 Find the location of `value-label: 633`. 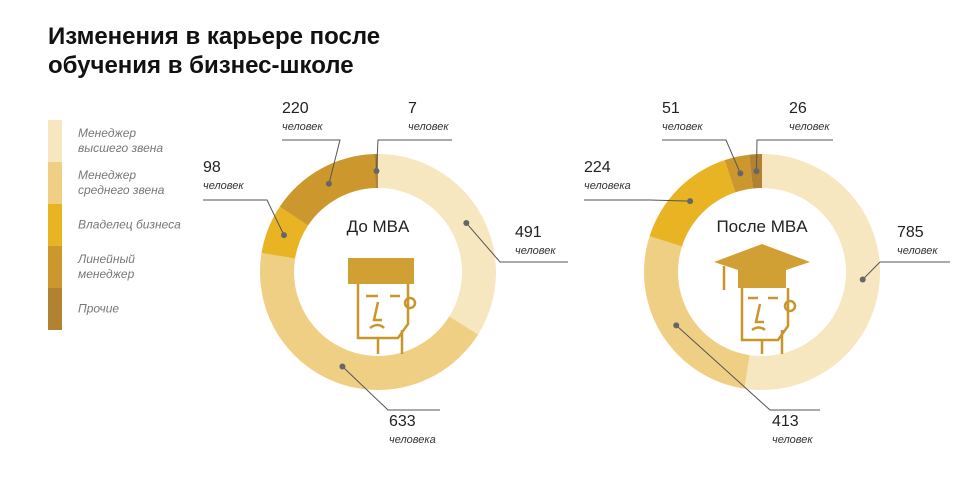

value-label: 633 is located at coordinates (402, 421).